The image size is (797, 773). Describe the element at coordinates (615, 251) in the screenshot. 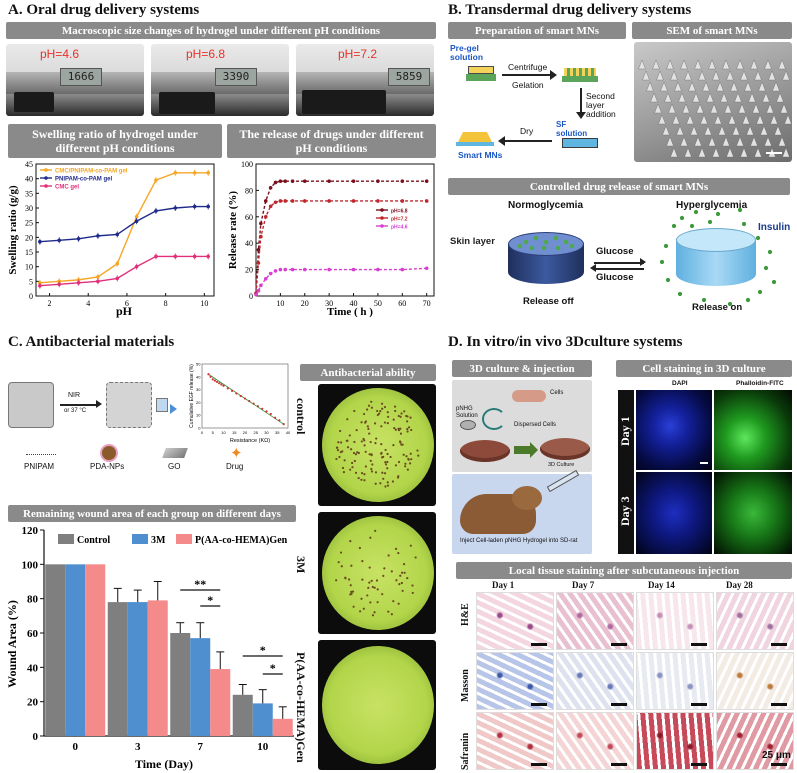

I see `glucose-forward-label: Glucose` at that location.